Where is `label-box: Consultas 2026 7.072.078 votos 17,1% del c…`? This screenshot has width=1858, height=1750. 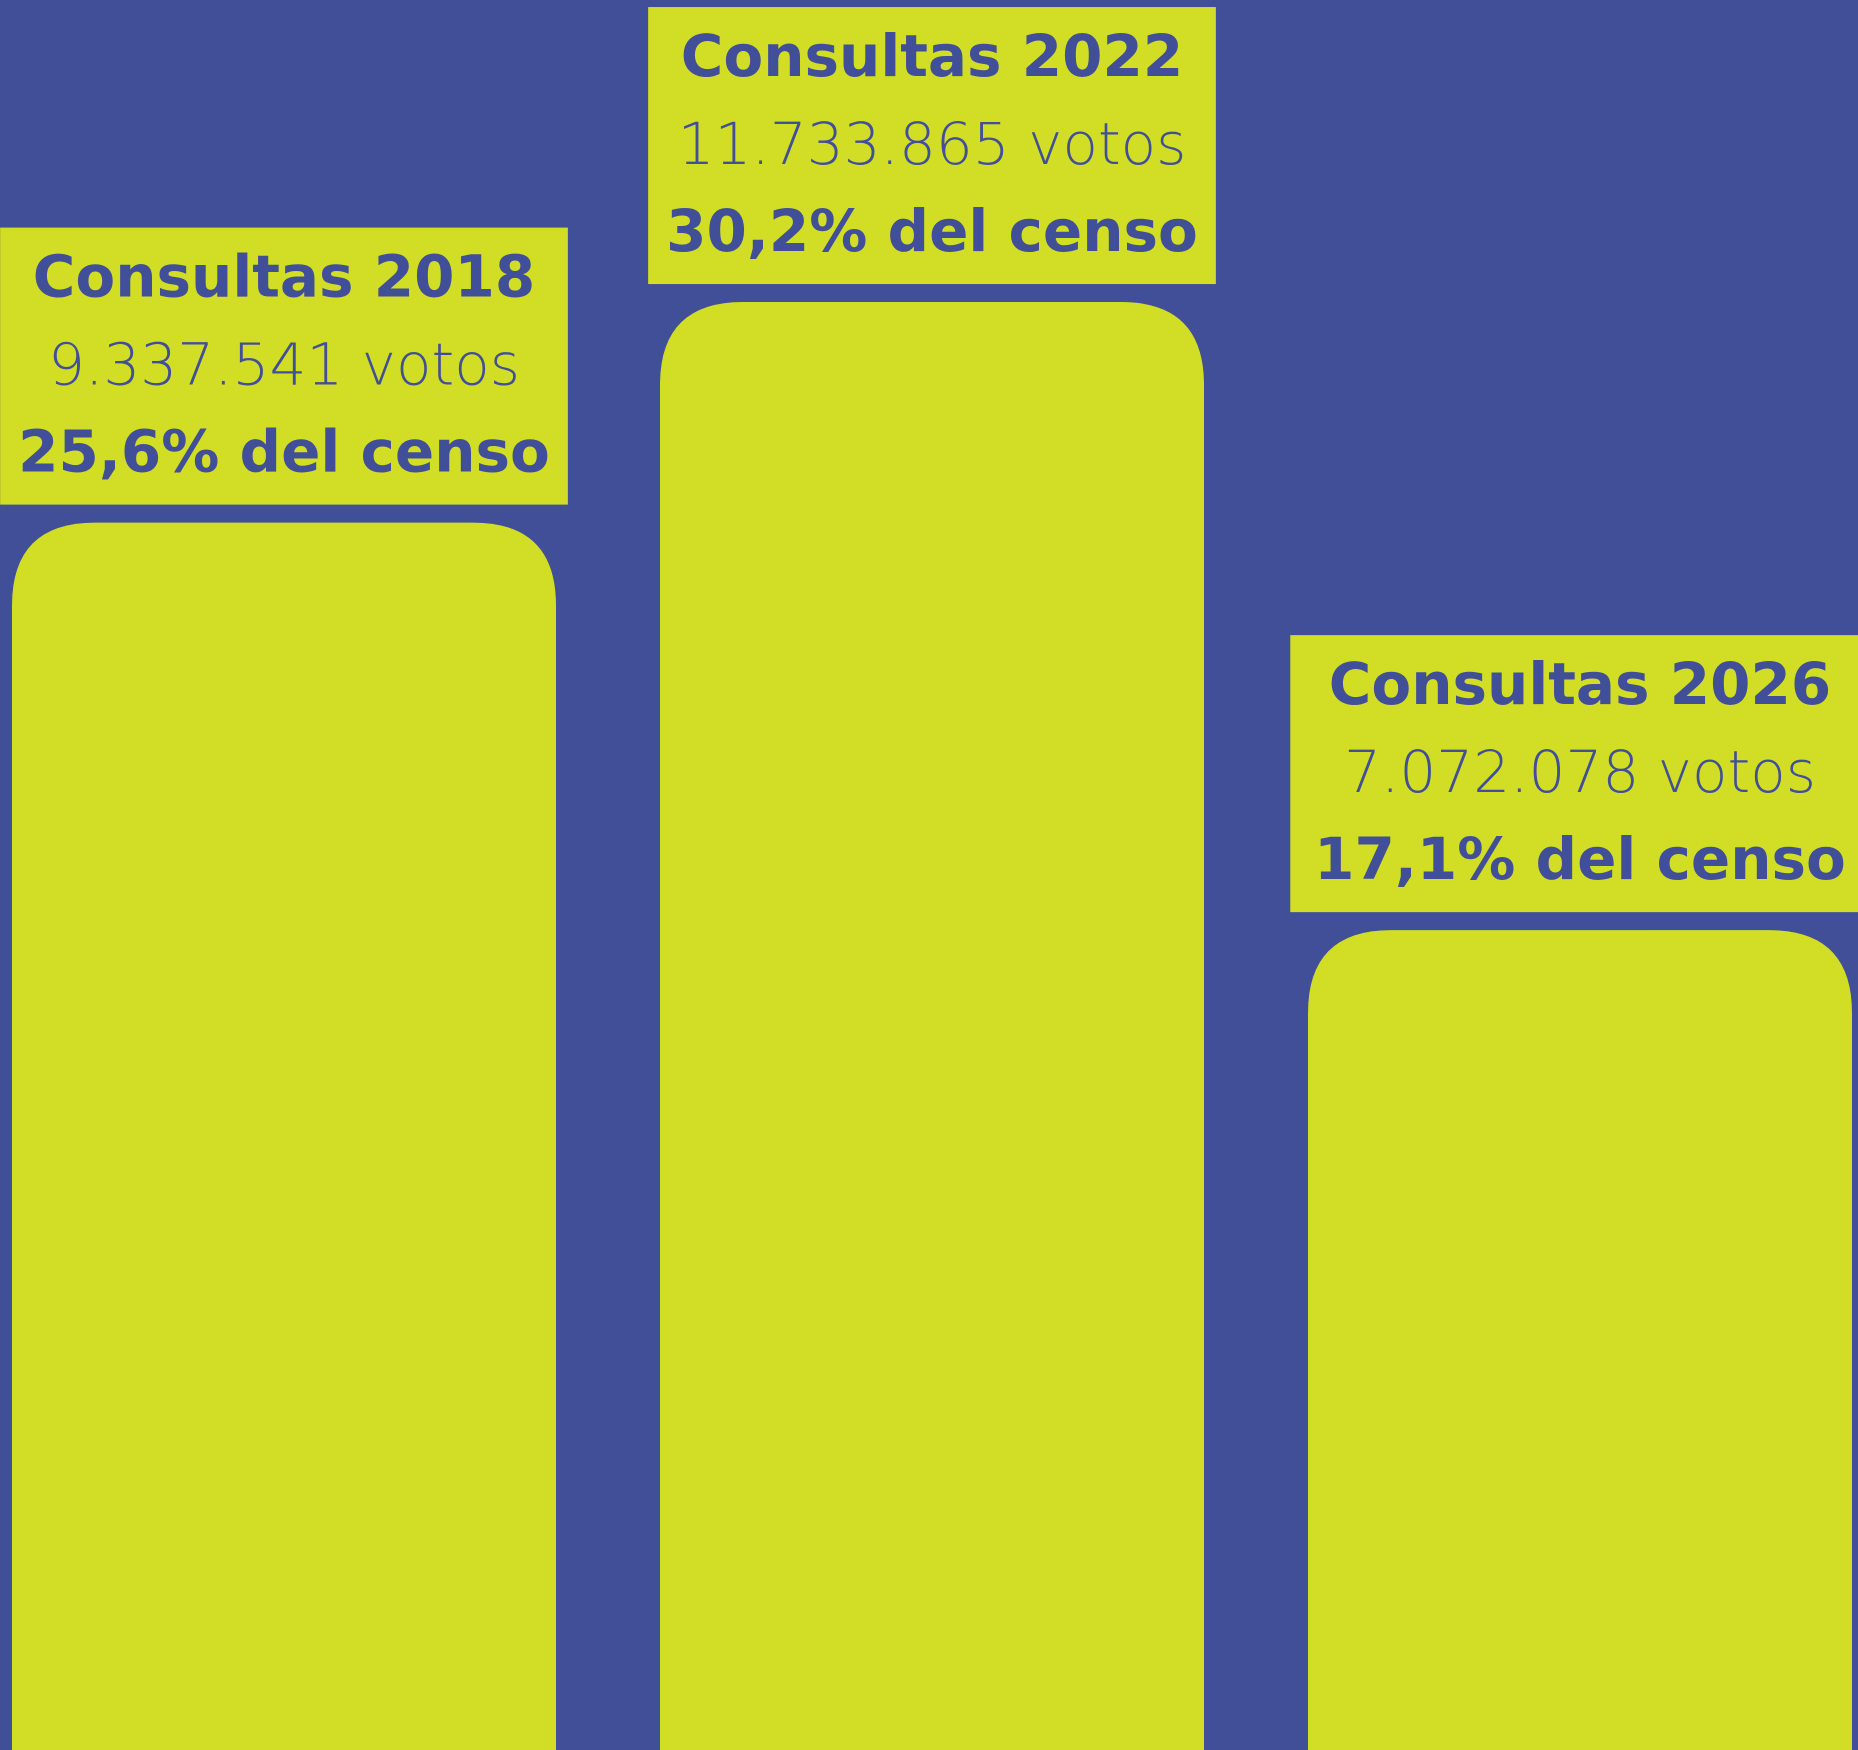 label-box: Consultas 2026 7.072.078 votos 17,1% del c… is located at coordinates (1574, 774).